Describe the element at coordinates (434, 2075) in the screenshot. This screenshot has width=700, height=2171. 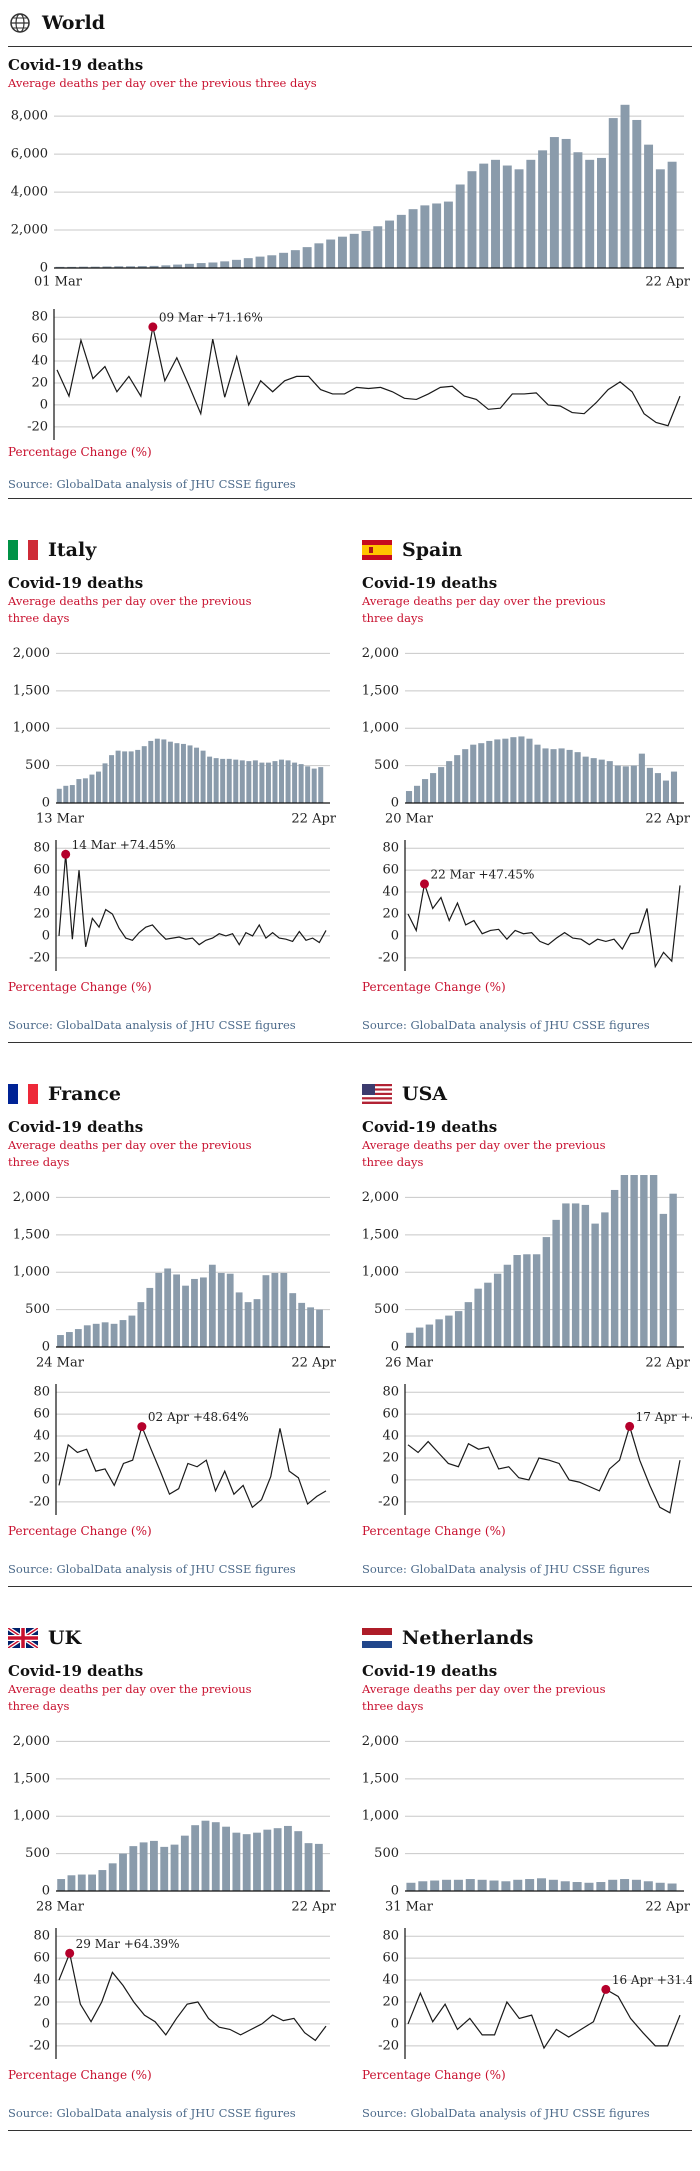
I see `y-axis-label: Percentage Change (%)` at that location.